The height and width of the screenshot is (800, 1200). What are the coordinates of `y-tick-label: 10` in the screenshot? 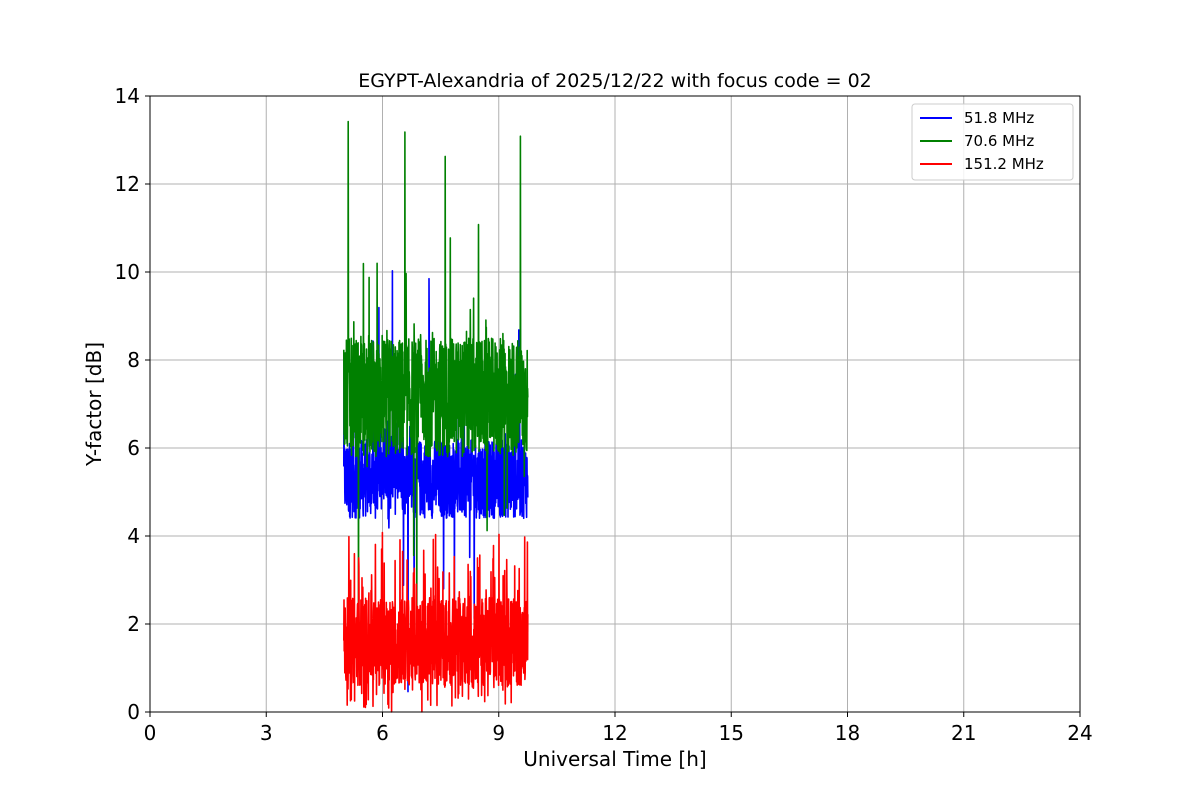 It's located at (127, 272).